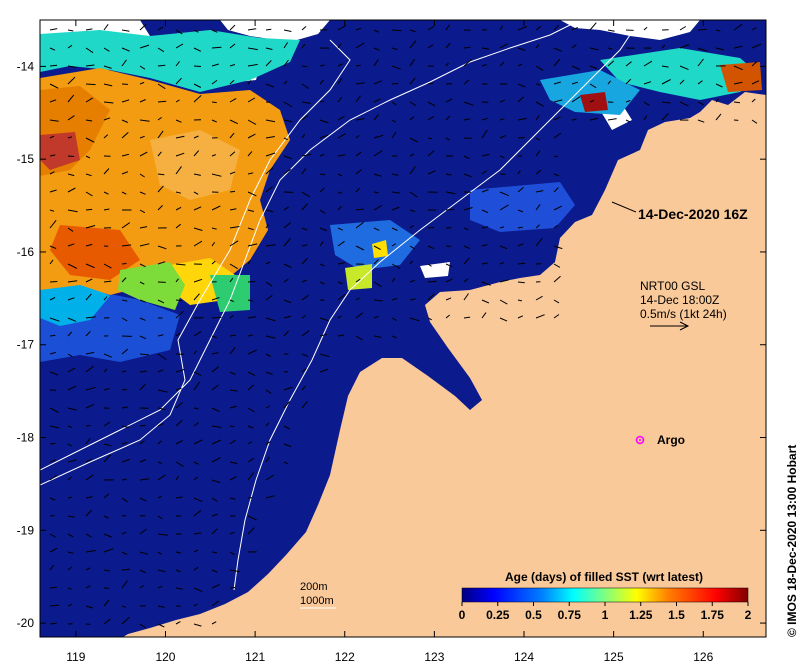  I want to click on colorbar-tick-label: 1.75, so click(713, 615).